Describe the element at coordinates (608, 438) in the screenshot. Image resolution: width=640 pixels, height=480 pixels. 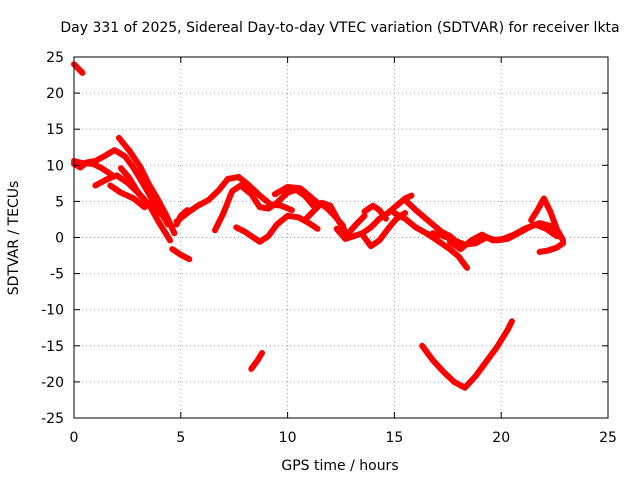
I see `x-tick-label: 25` at that location.